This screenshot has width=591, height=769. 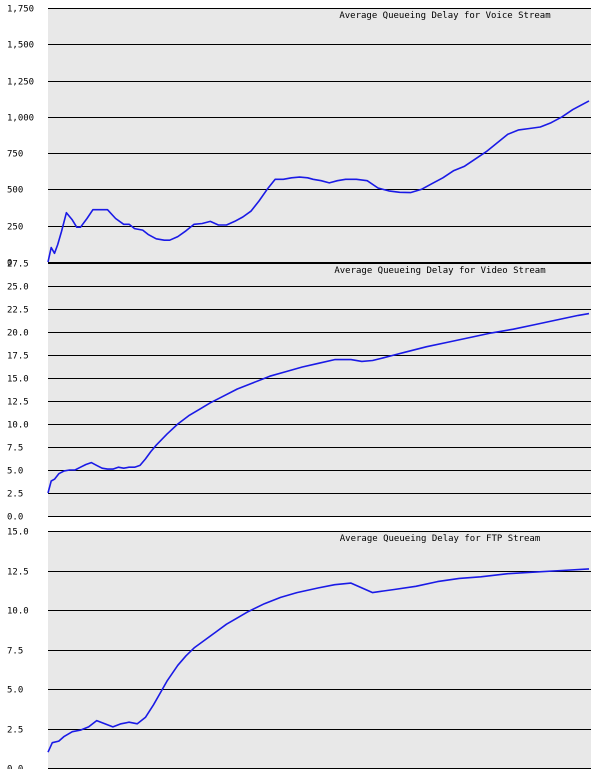 What do you see at coordinates (15, 191) in the screenshot?
I see `voice-y-tick-label: 500` at bounding box center [15, 191].